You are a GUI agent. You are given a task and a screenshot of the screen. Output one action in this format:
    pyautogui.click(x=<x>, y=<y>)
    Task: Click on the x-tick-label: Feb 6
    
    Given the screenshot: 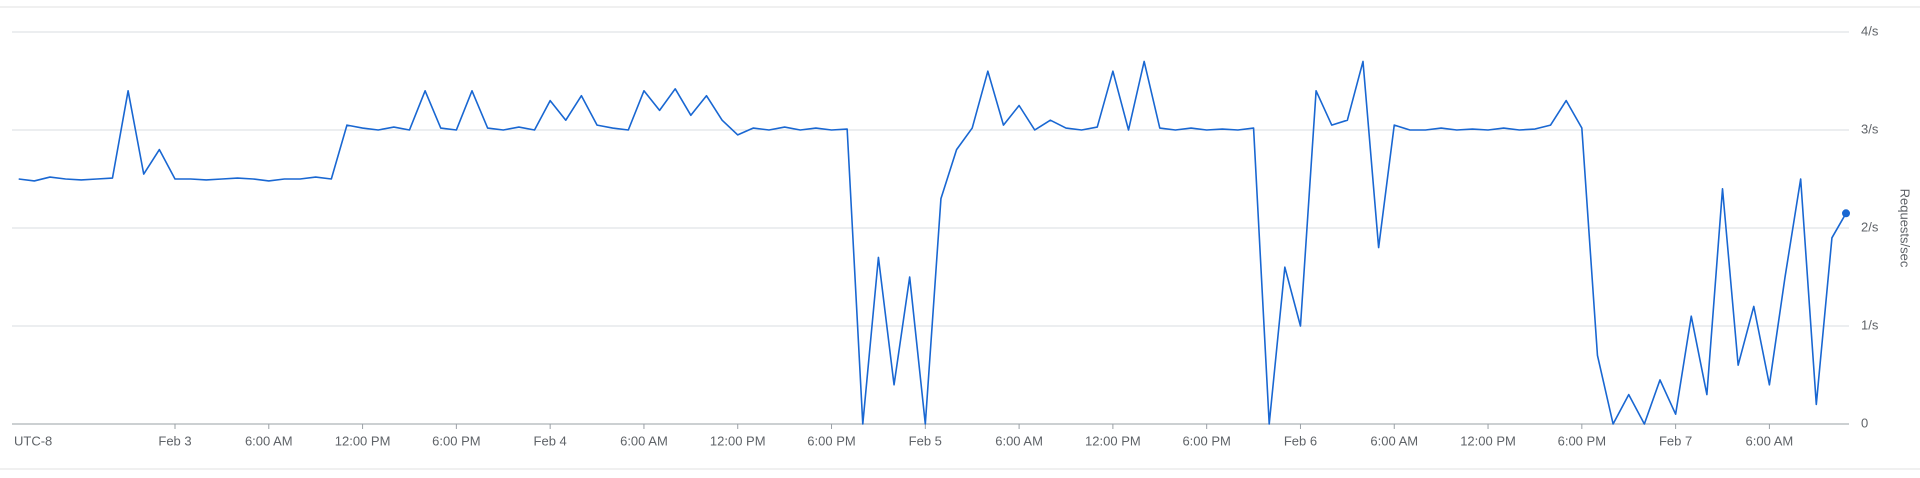 What is the action you would take?
    pyautogui.click(x=1300, y=440)
    